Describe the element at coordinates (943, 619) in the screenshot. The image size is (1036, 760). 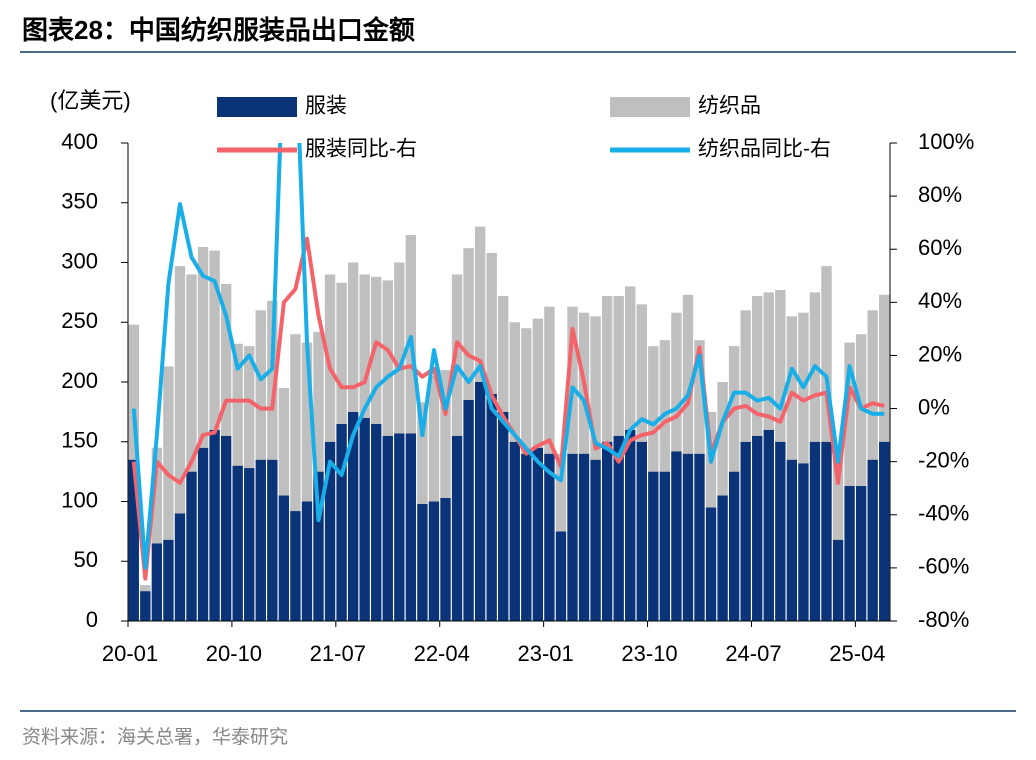
I see `y2-tick-label: -80%` at that location.